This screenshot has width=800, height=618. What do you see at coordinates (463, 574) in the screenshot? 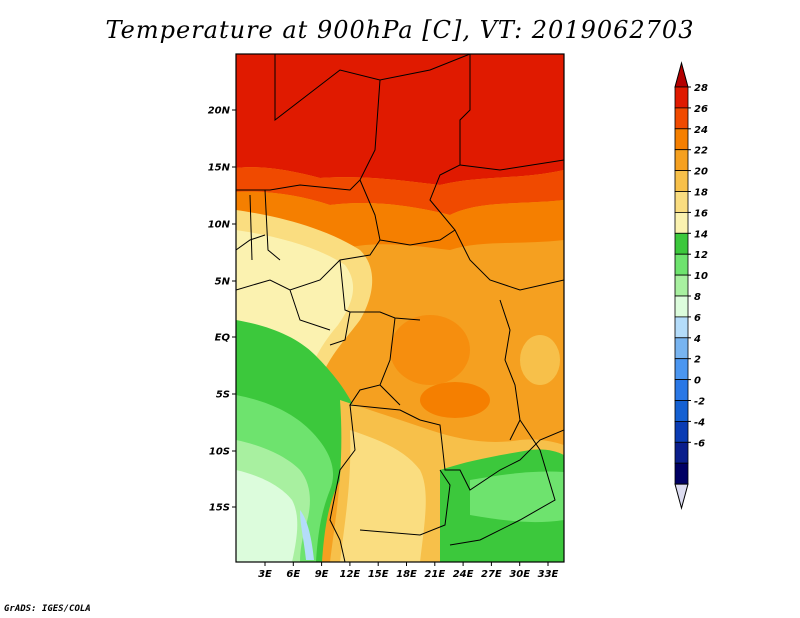
I see `lon-tick-label: 24E` at bounding box center [463, 574].